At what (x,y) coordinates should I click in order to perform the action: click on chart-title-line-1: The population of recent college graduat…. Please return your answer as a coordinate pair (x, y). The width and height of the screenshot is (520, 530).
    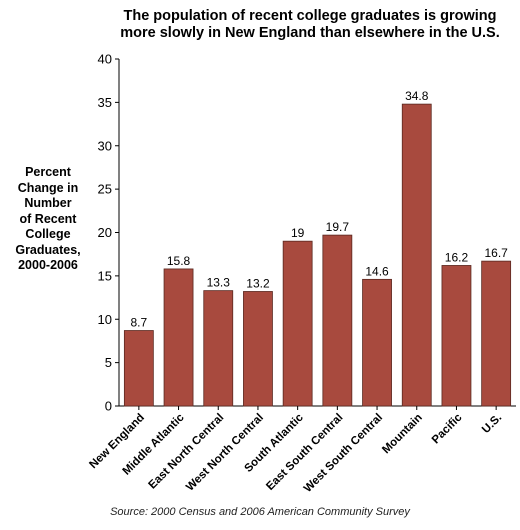
    Looking at the image, I should click on (310, 16).